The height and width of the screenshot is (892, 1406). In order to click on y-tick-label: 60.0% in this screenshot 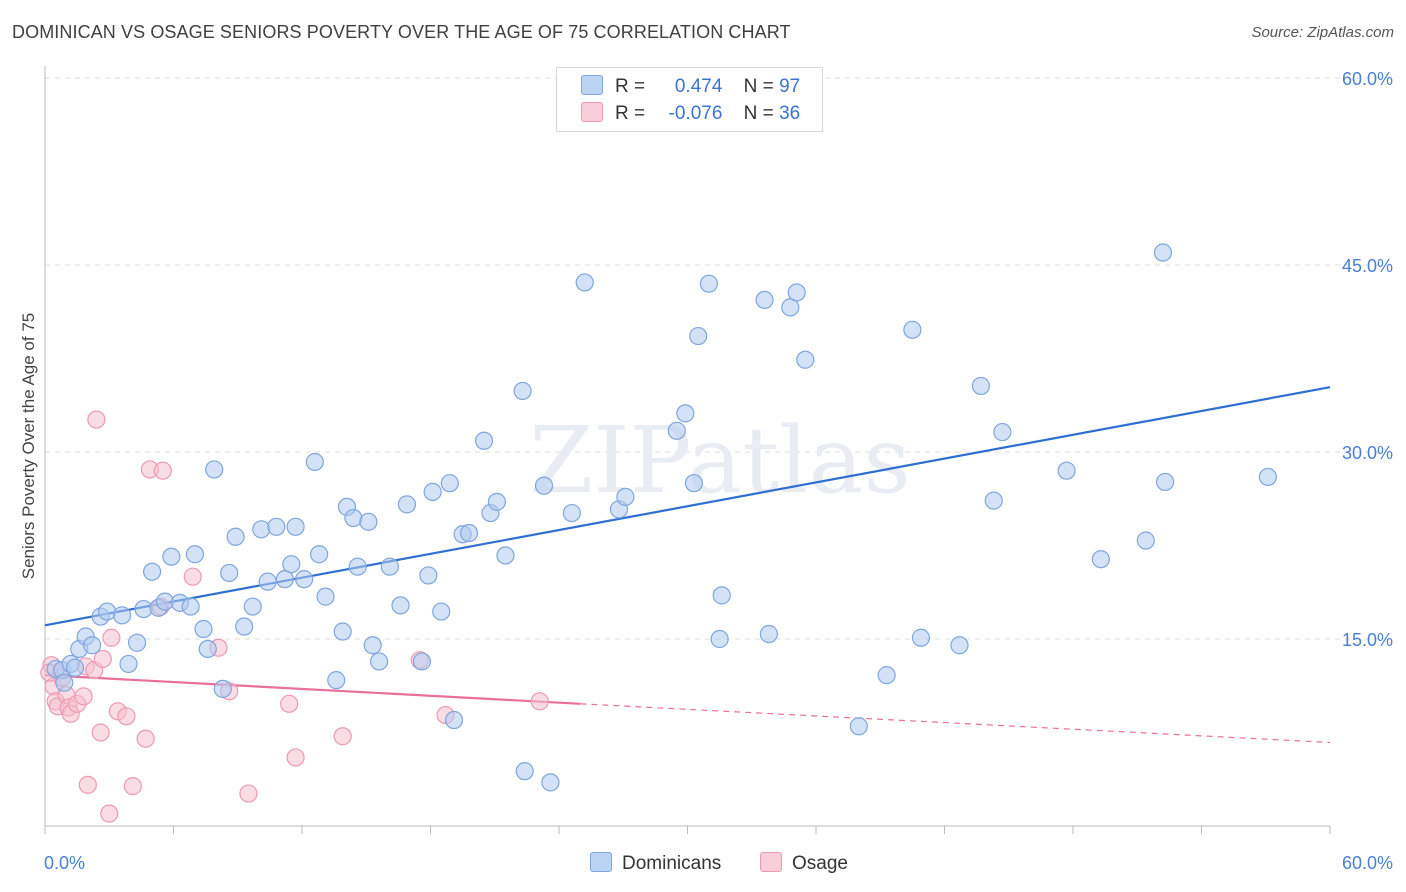, I will do `click(1367, 79)`.